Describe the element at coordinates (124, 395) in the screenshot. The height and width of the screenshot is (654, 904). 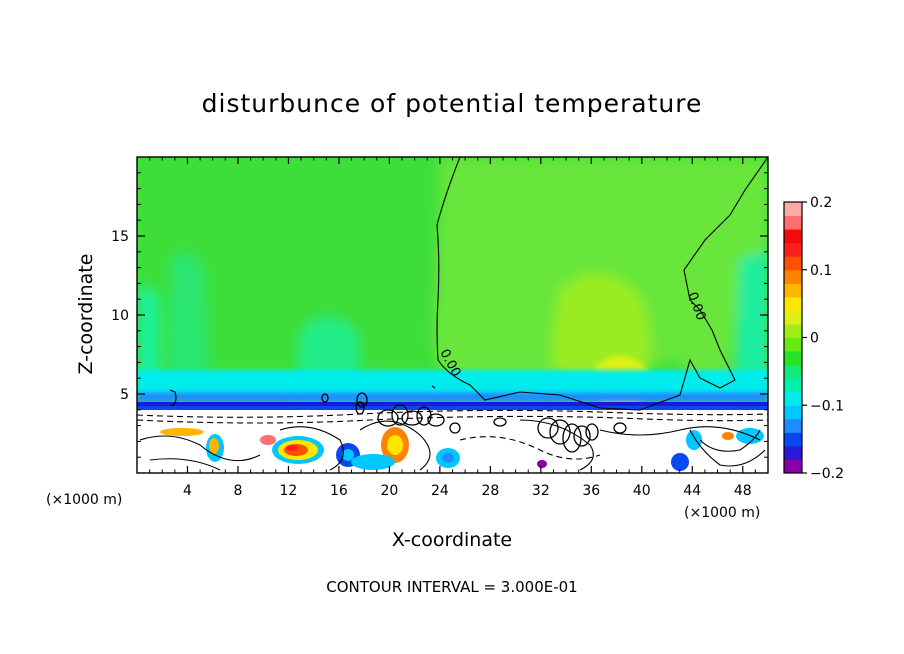
I see `y-tick-label-5: 5` at that location.